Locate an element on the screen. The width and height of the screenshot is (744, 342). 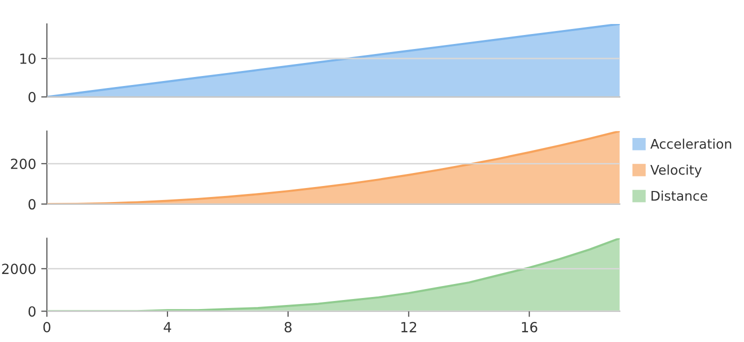
x-tick-label: 16 is located at coordinates (530, 327).